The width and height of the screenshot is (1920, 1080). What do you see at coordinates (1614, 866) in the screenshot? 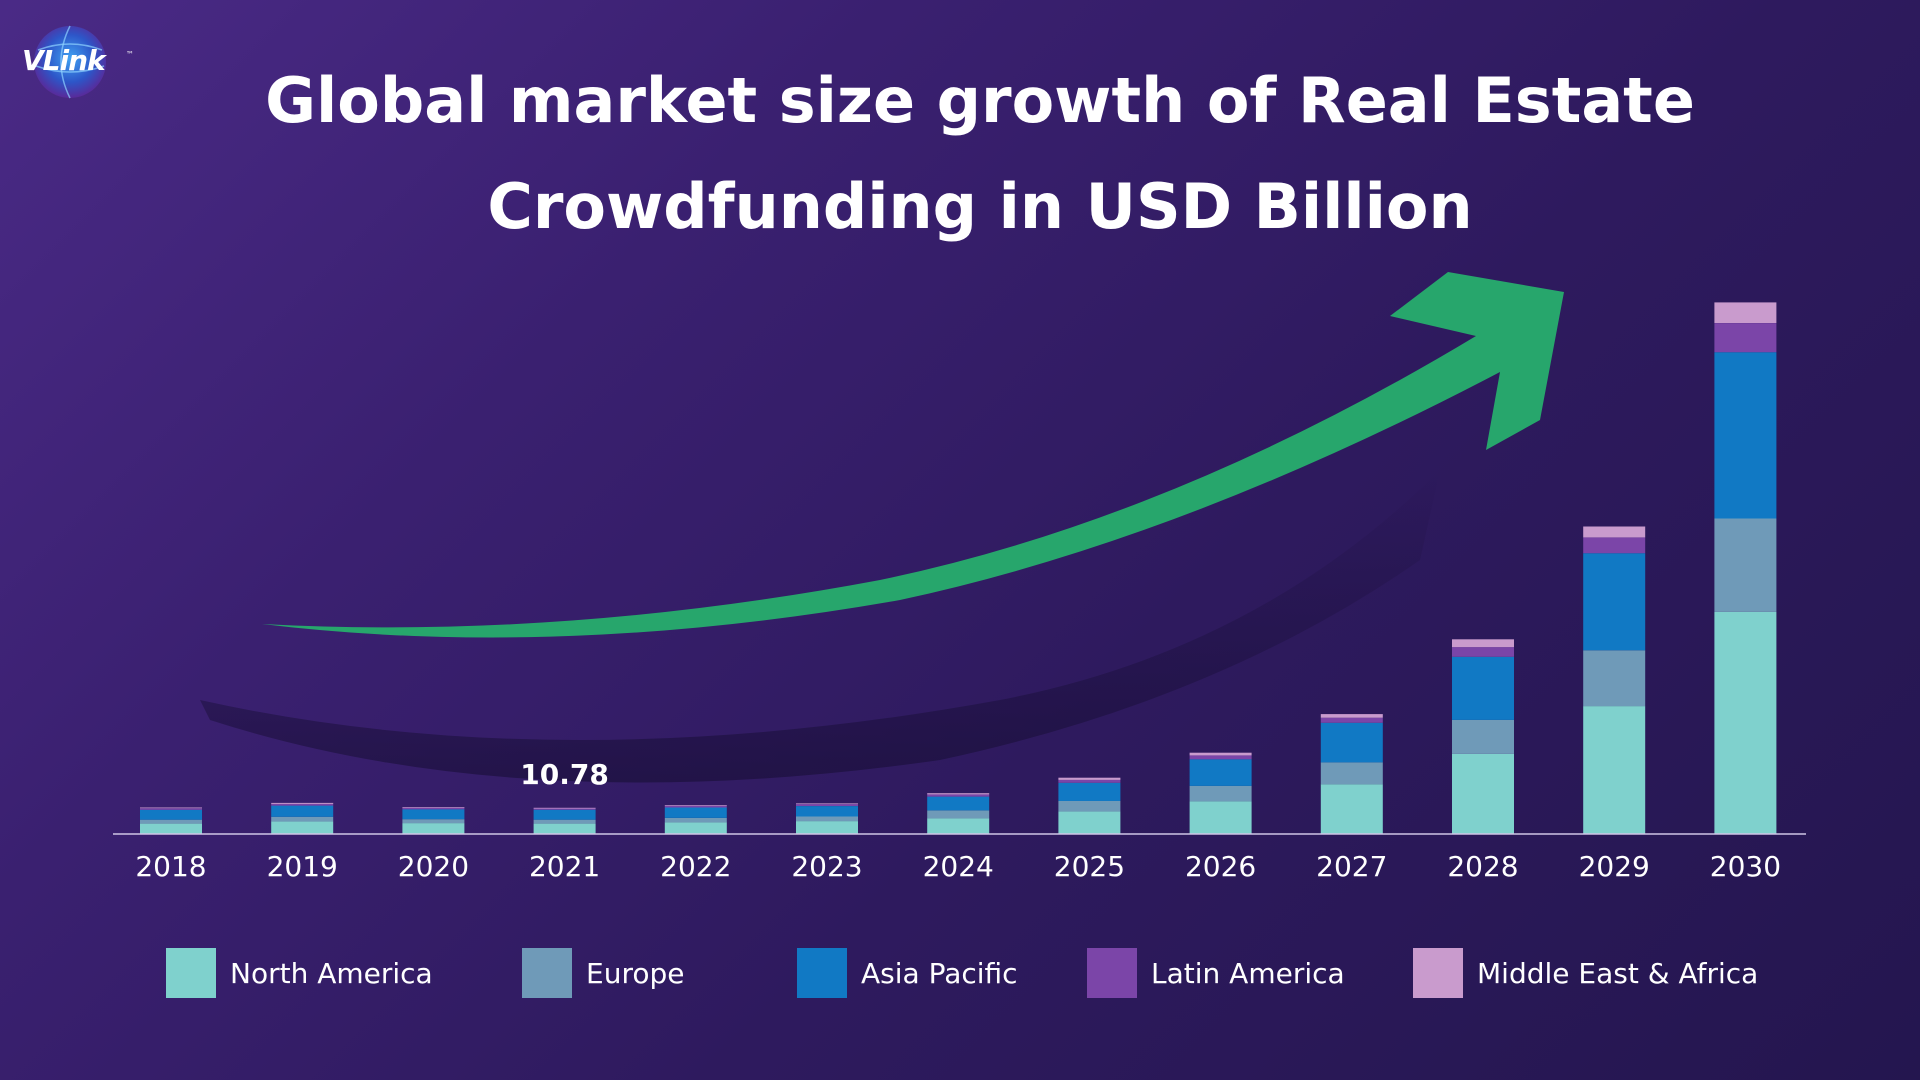
I see `x-tick-label-2029: 2029` at bounding box center [1614, 866].